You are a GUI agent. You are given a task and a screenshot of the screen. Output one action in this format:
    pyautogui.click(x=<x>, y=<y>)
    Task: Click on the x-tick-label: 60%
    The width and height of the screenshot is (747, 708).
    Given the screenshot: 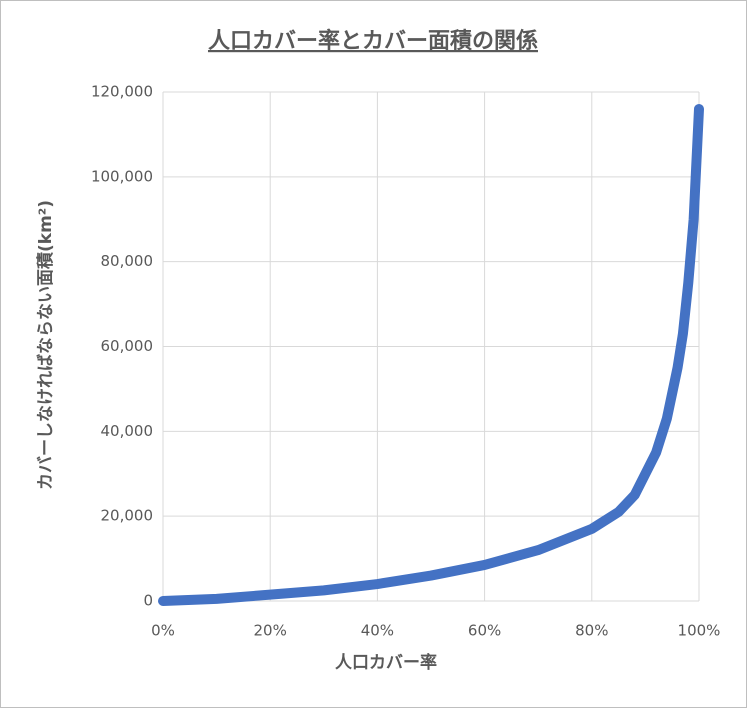 What is the action you would take?
    pyautogui.click(x=484, y=631)
    